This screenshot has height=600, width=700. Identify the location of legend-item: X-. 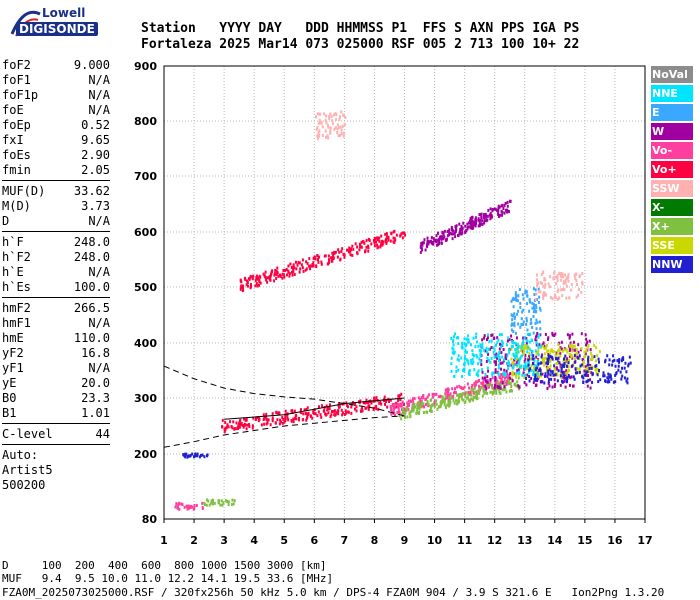
(672, 207).